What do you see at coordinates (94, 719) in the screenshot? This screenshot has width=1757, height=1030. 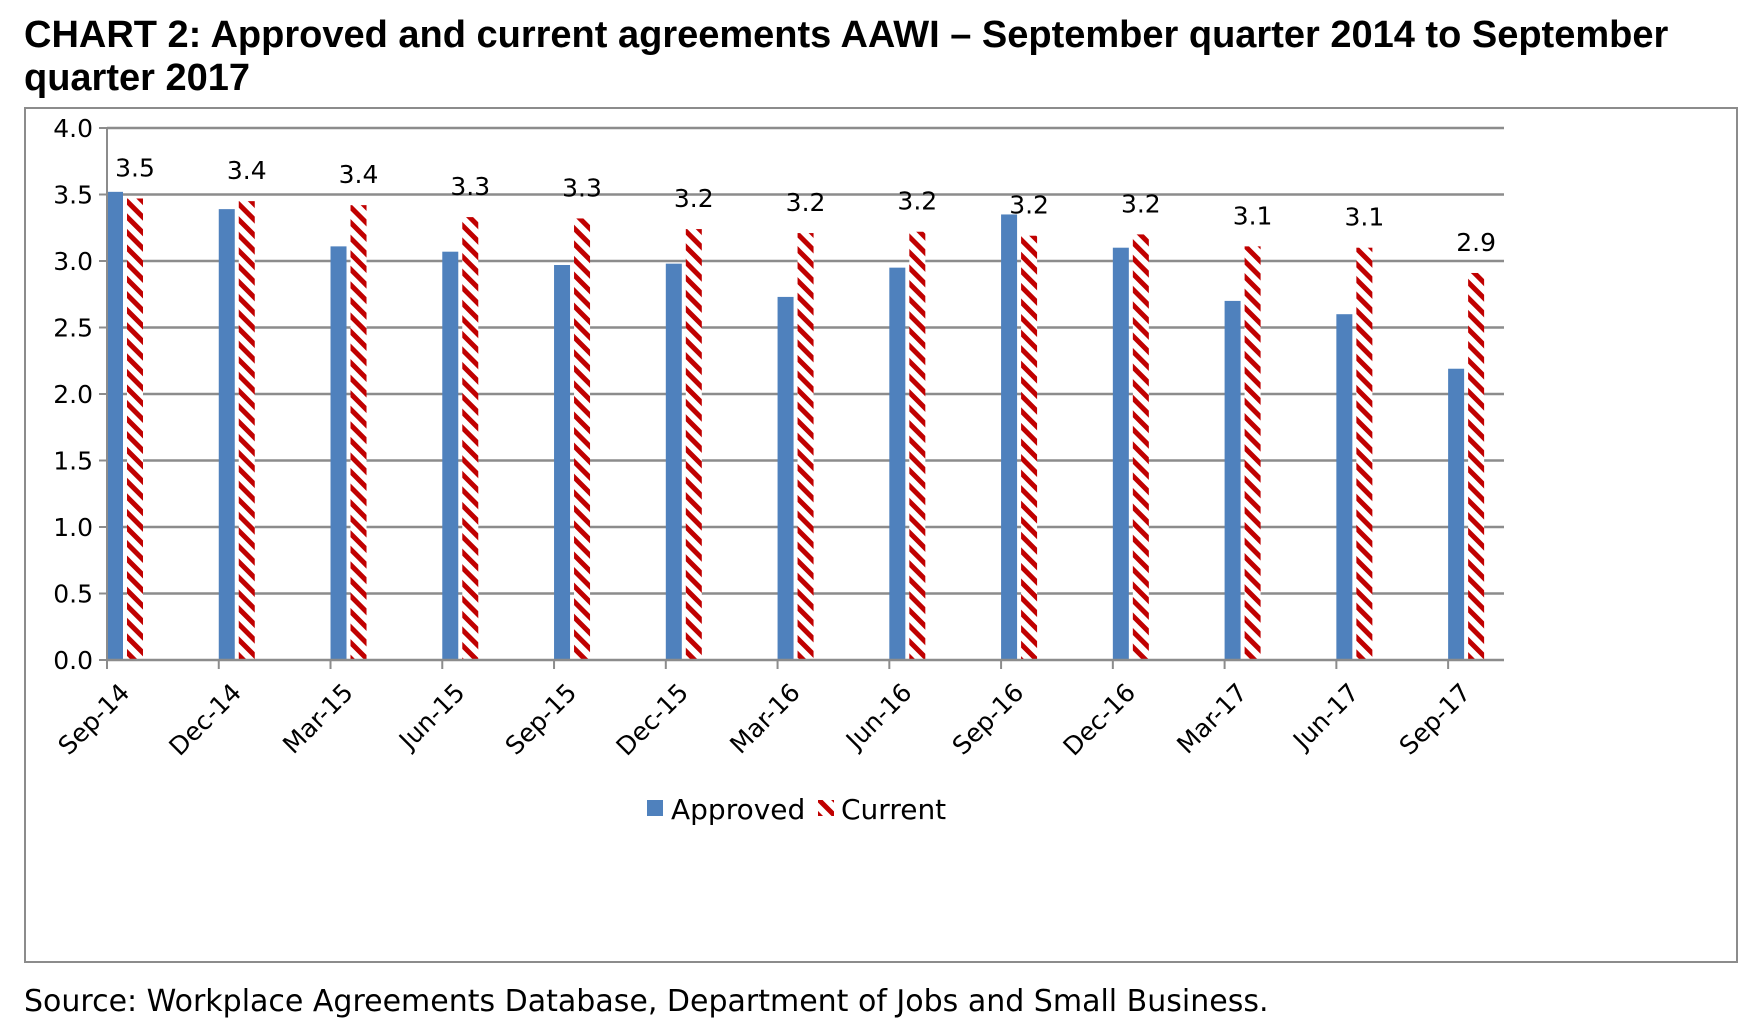 I see `x-tick-label: Sep-14` at bounding box center [94, 719].